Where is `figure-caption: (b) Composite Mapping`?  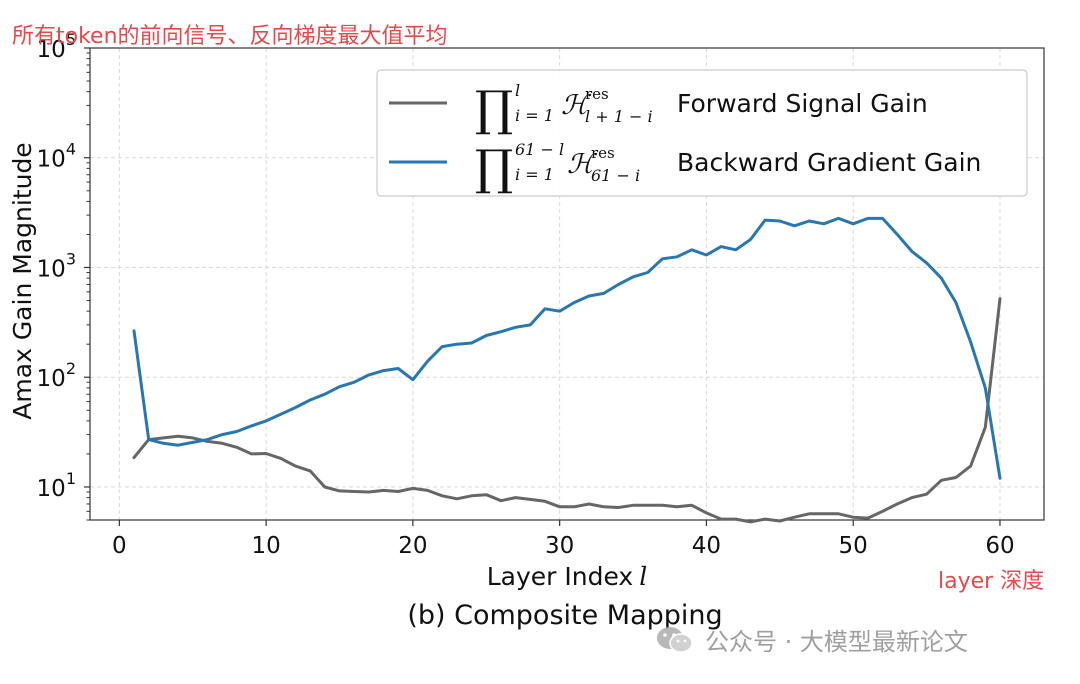 figure-caption: (b) Composite Mapping is located at coordinates (565, 615).